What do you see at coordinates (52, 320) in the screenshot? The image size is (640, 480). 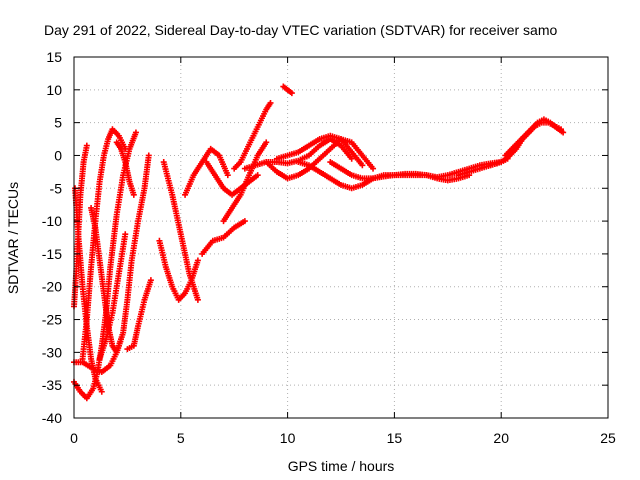 I see `y-tick-label: -25` at bounding box center [52, 320].